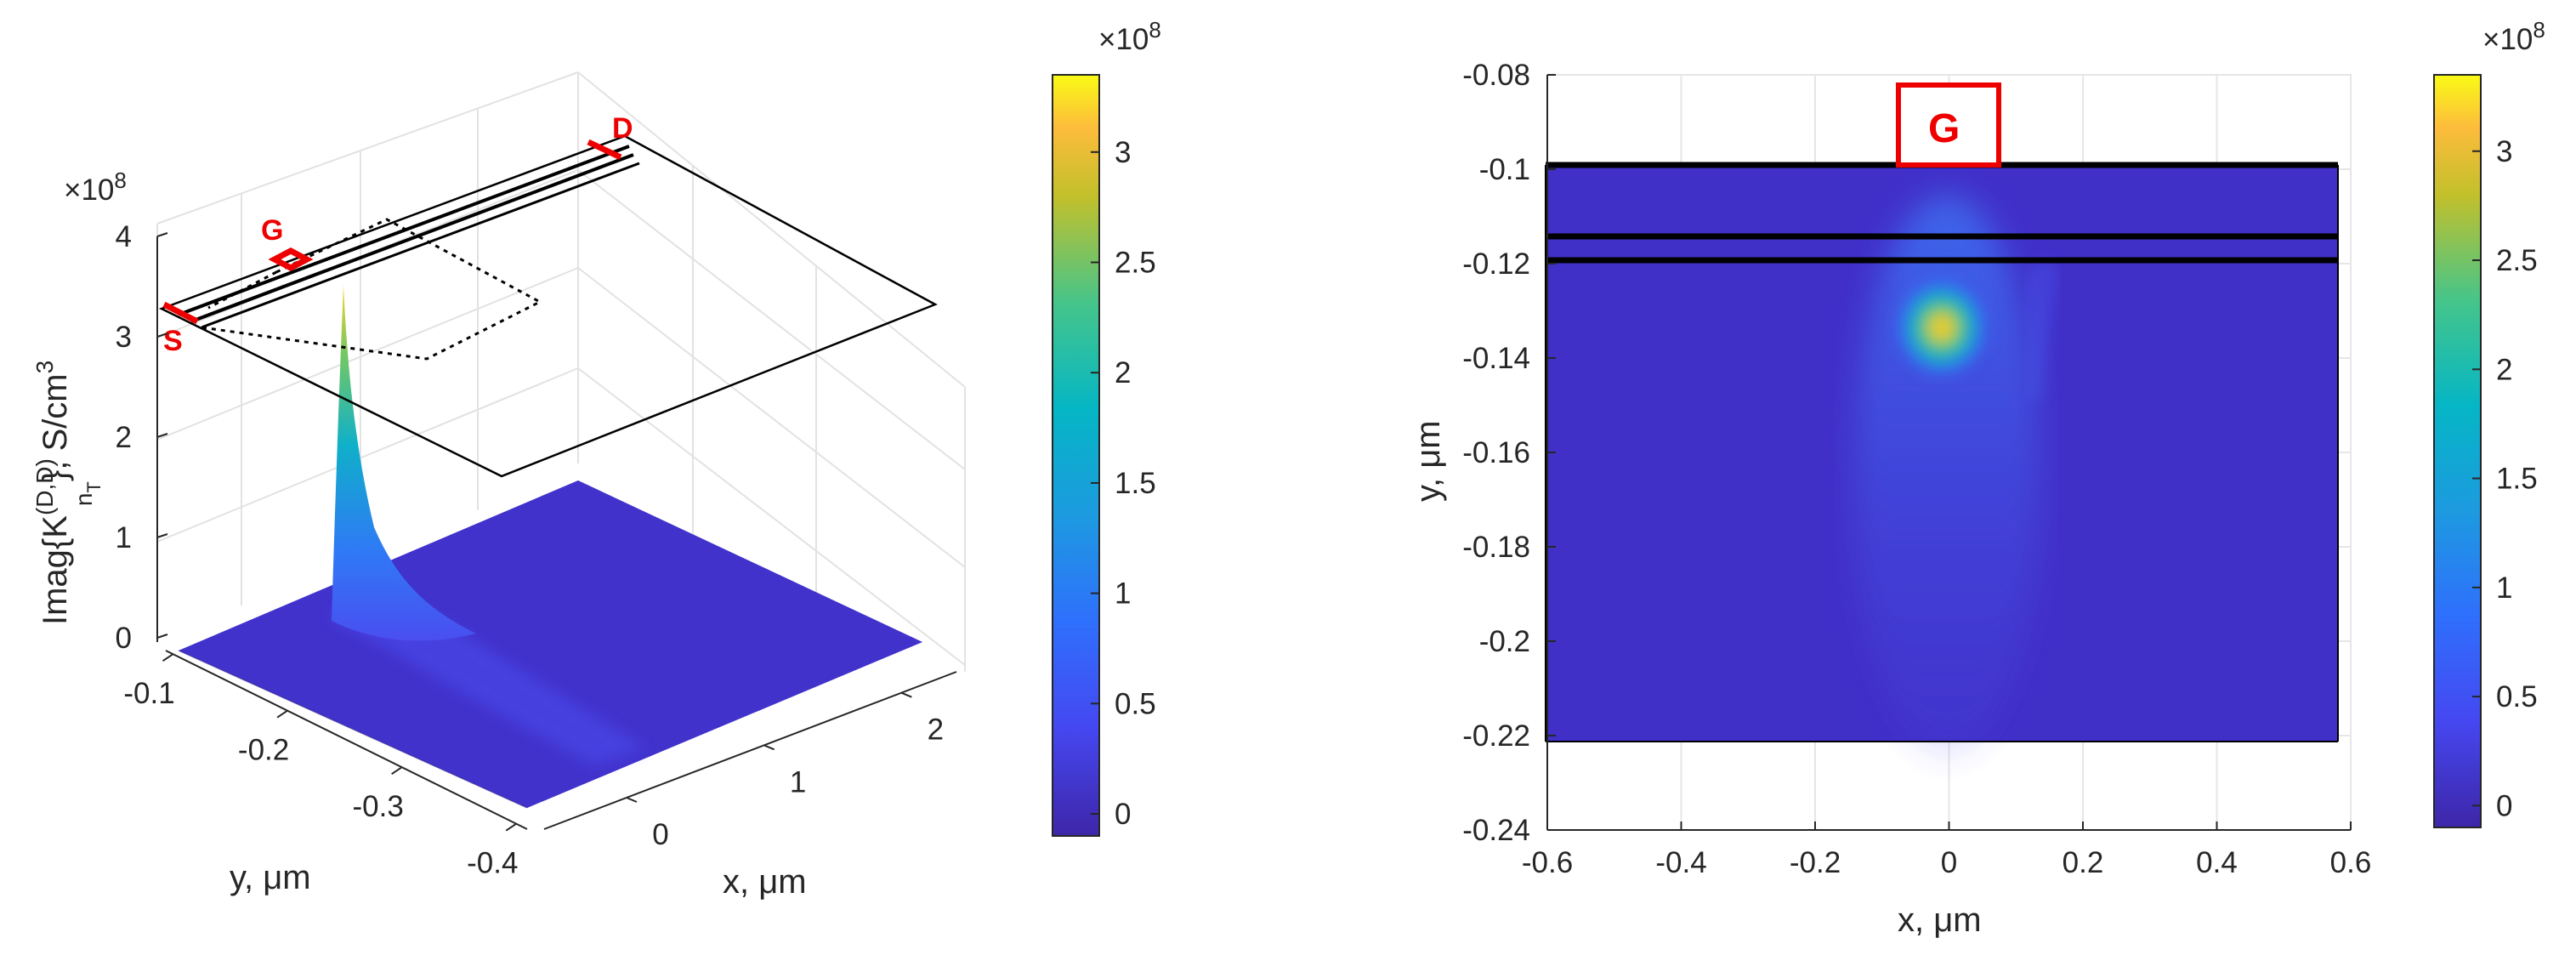 Image resolution: width=2576 pixels, height=955 pixels. I want to click on x-axis-label-3d: x, μm, so click(765, 882).